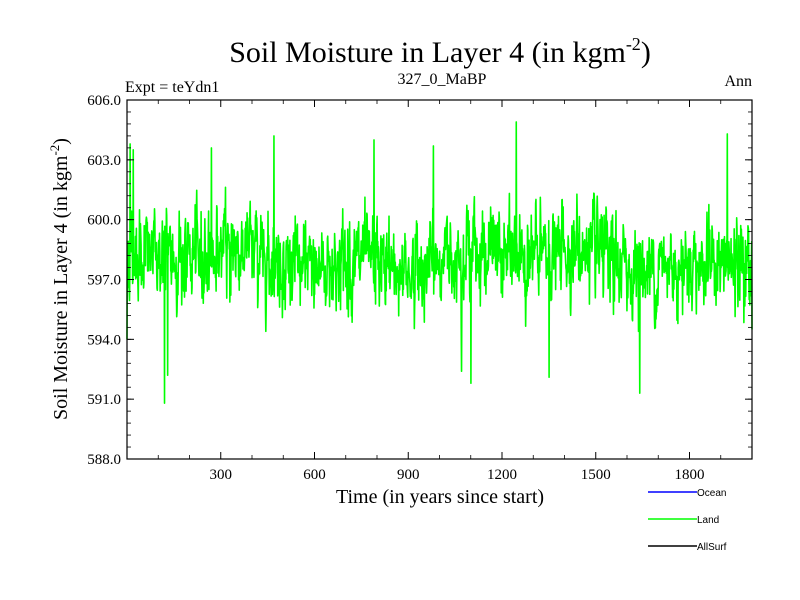  Describe the element at coordinates (104, 460) in the screenshot. I see `y-tick-label: 588.0` at that location.